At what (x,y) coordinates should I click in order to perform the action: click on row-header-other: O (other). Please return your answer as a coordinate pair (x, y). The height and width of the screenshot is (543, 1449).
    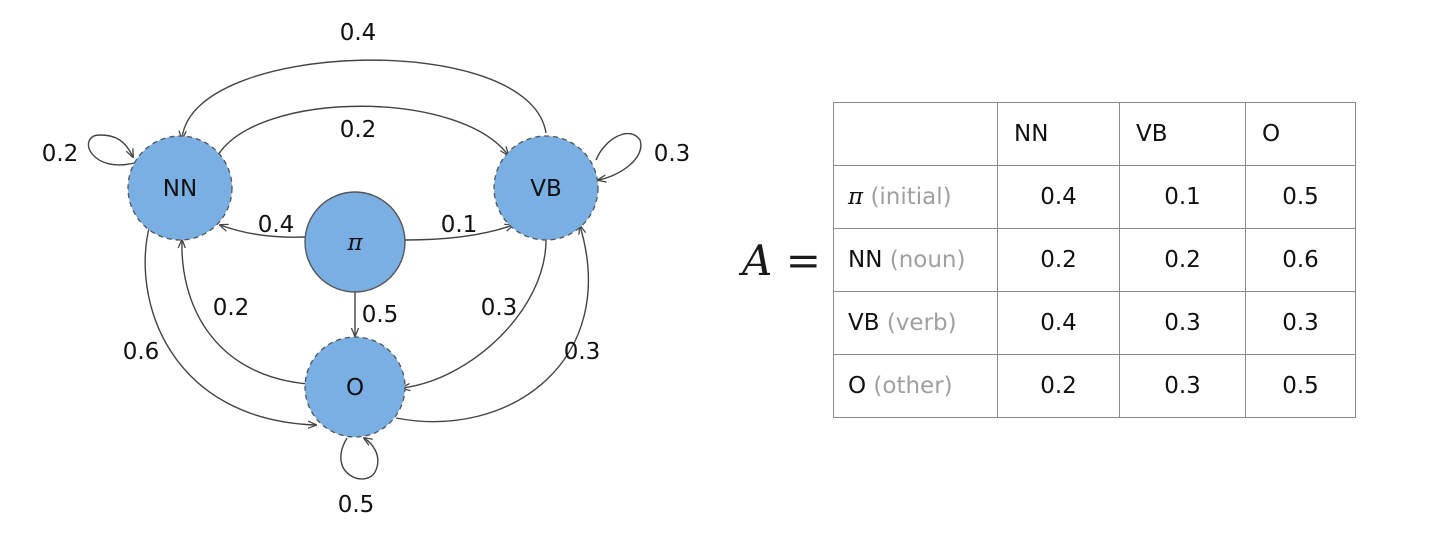
    Looking at the image, I should click on (915, 386).